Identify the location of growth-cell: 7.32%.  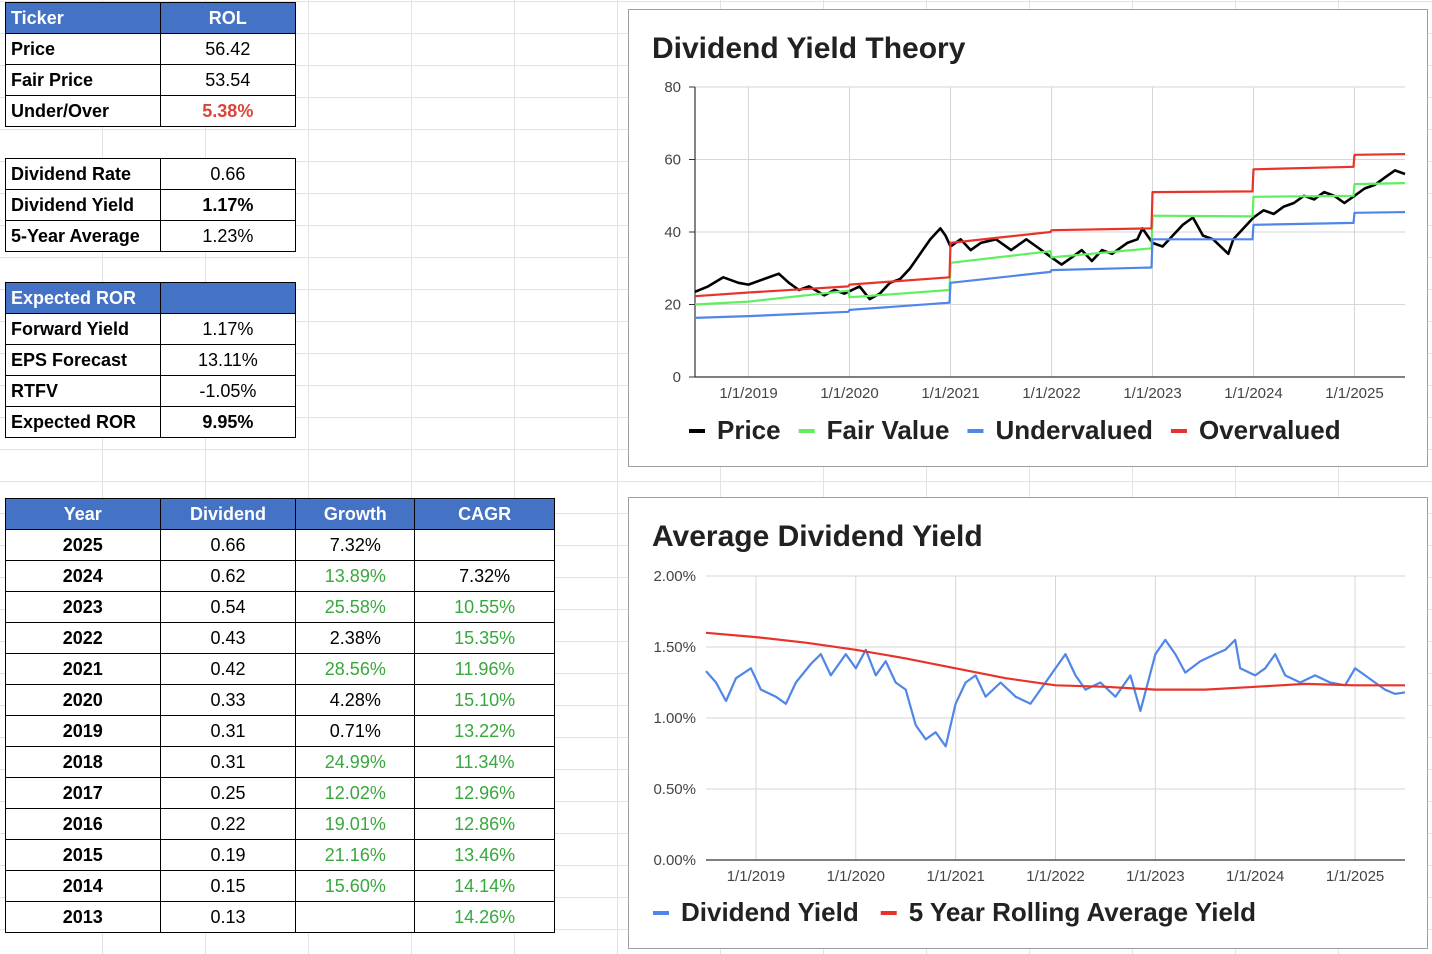
(355, 545).